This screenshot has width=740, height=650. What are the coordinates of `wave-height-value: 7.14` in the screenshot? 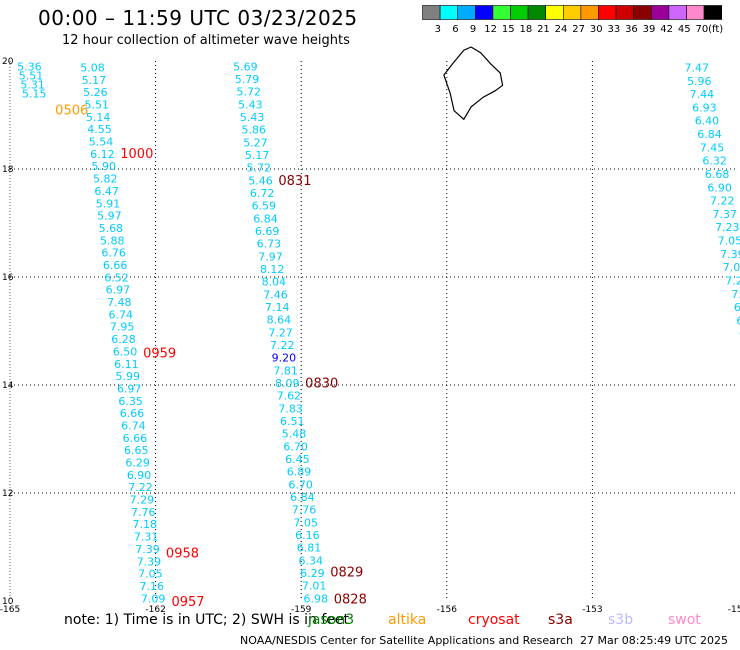 It's located at (277, 307).